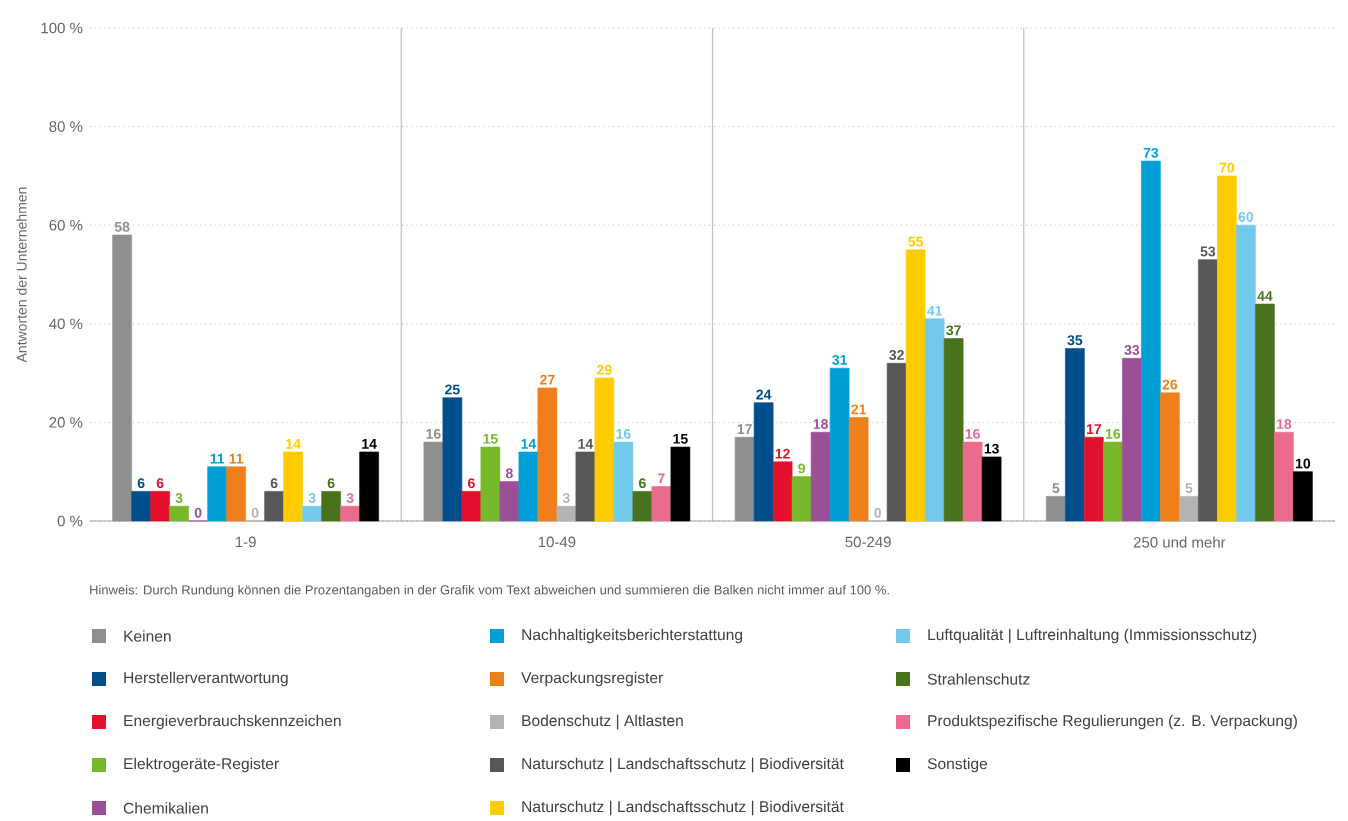 The width and height of the screenshot is (1348, 821). I want to click on data-label: 53, so click(1208, 251).